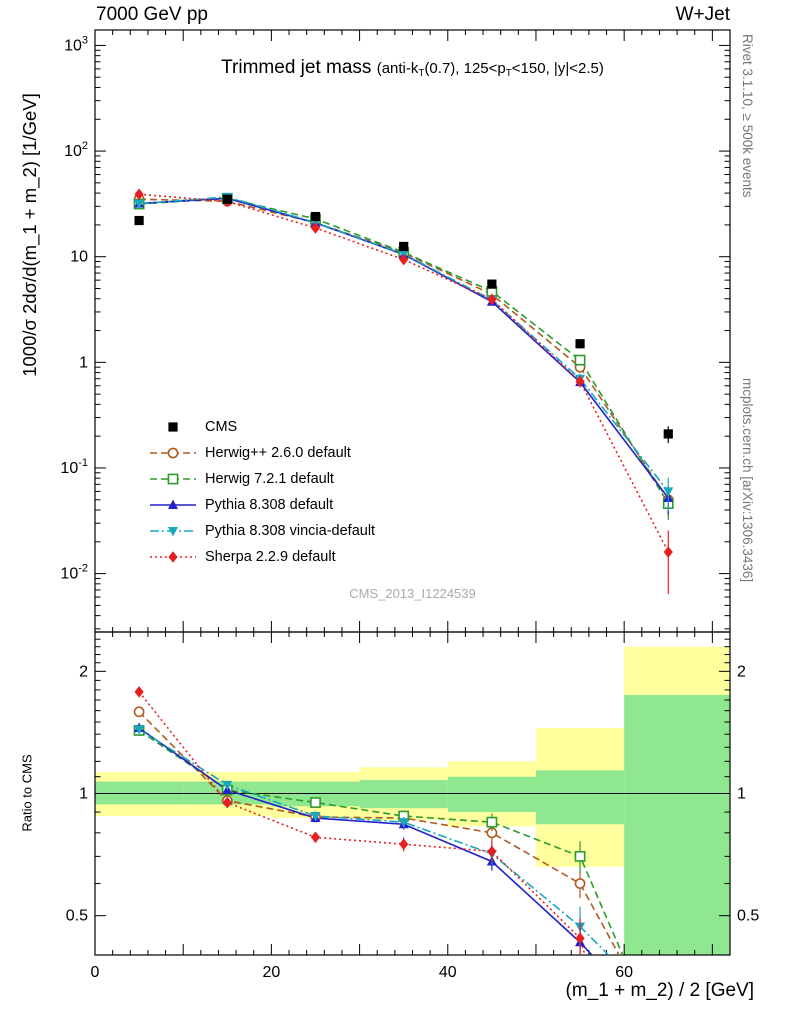 This screenshot has width=786, height=1024. What do you see at coordinates (27, 793) in the screenshot?
I see `ratio-y-axis-label: Ratio to CMS` at bounding box center [27, 793].